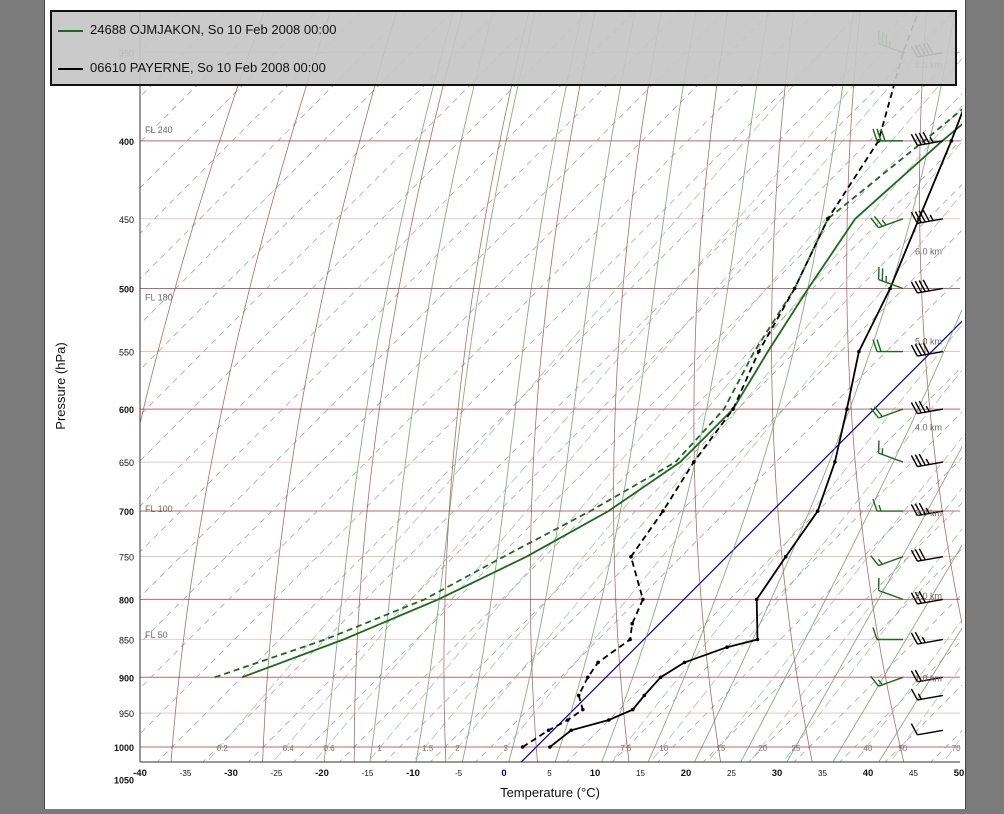 The image size is (1004, 814). Describe the element at coordinates (159, 130) in the screenshot. I see `flight-level-label: FL 240` at that location.